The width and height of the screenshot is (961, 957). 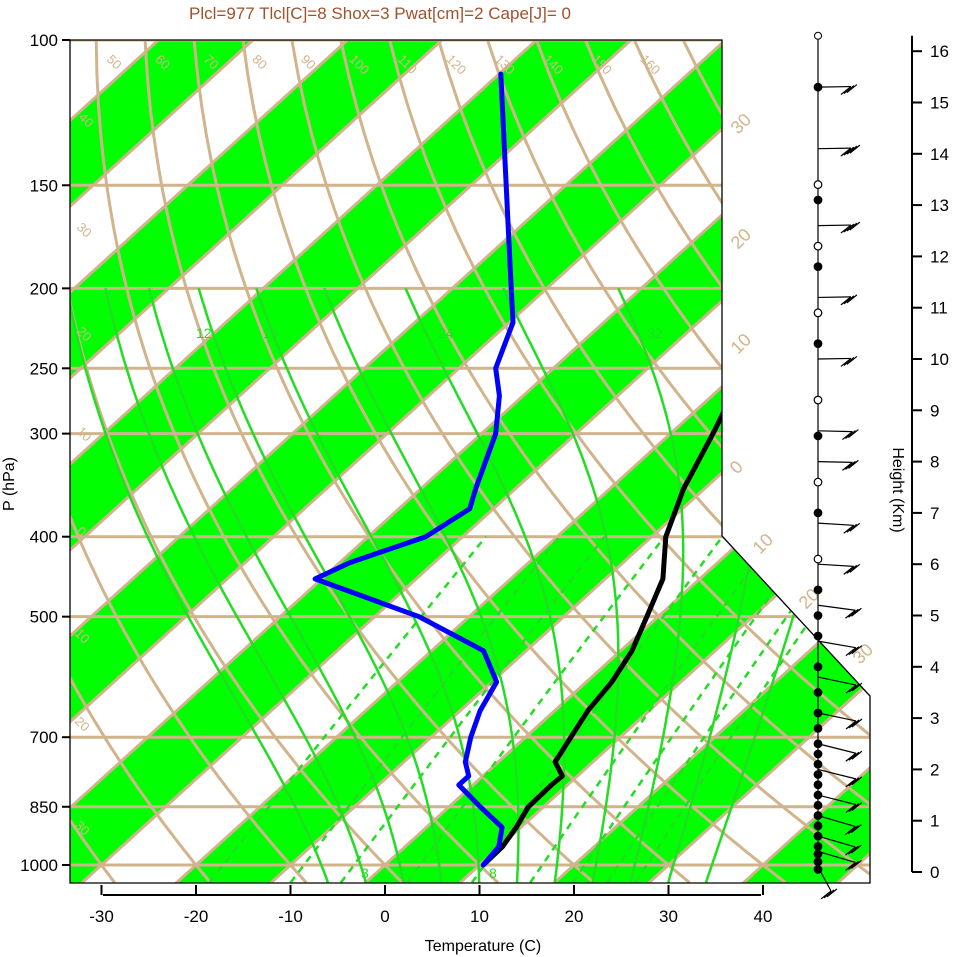 I want to click on height-tick-label: 11, so click(x=939, y=308).